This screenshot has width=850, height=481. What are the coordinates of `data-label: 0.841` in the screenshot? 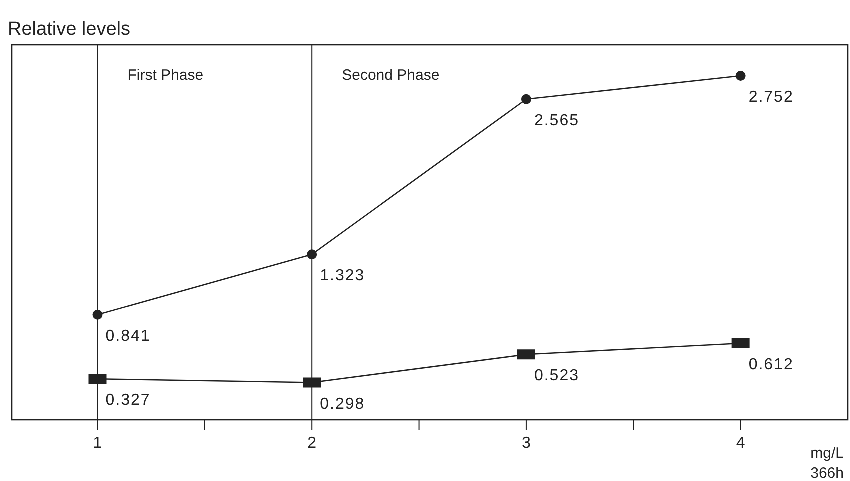 It's located at (128, 336).